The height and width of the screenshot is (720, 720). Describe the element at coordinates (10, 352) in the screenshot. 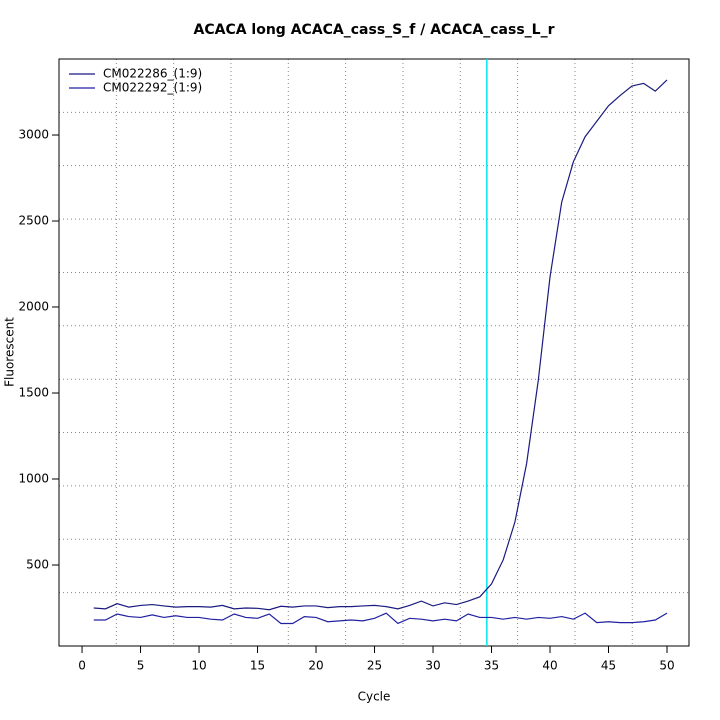

I see `y-axis-label: Fluorescent` at that location.